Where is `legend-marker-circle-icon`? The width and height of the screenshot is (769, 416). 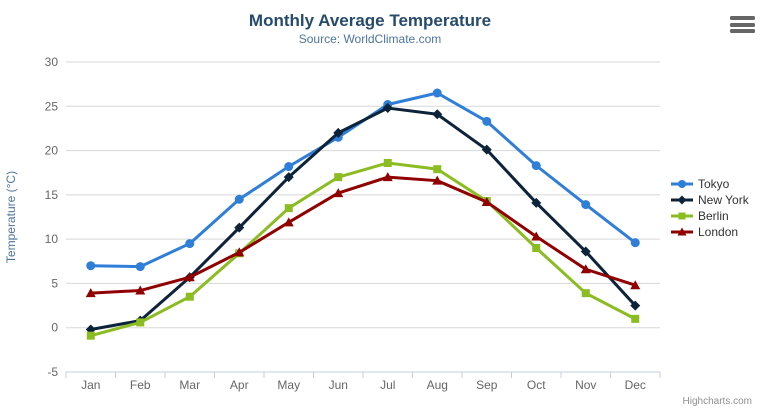
legend-marker-circle-icon is located at coordinates (682, 184).